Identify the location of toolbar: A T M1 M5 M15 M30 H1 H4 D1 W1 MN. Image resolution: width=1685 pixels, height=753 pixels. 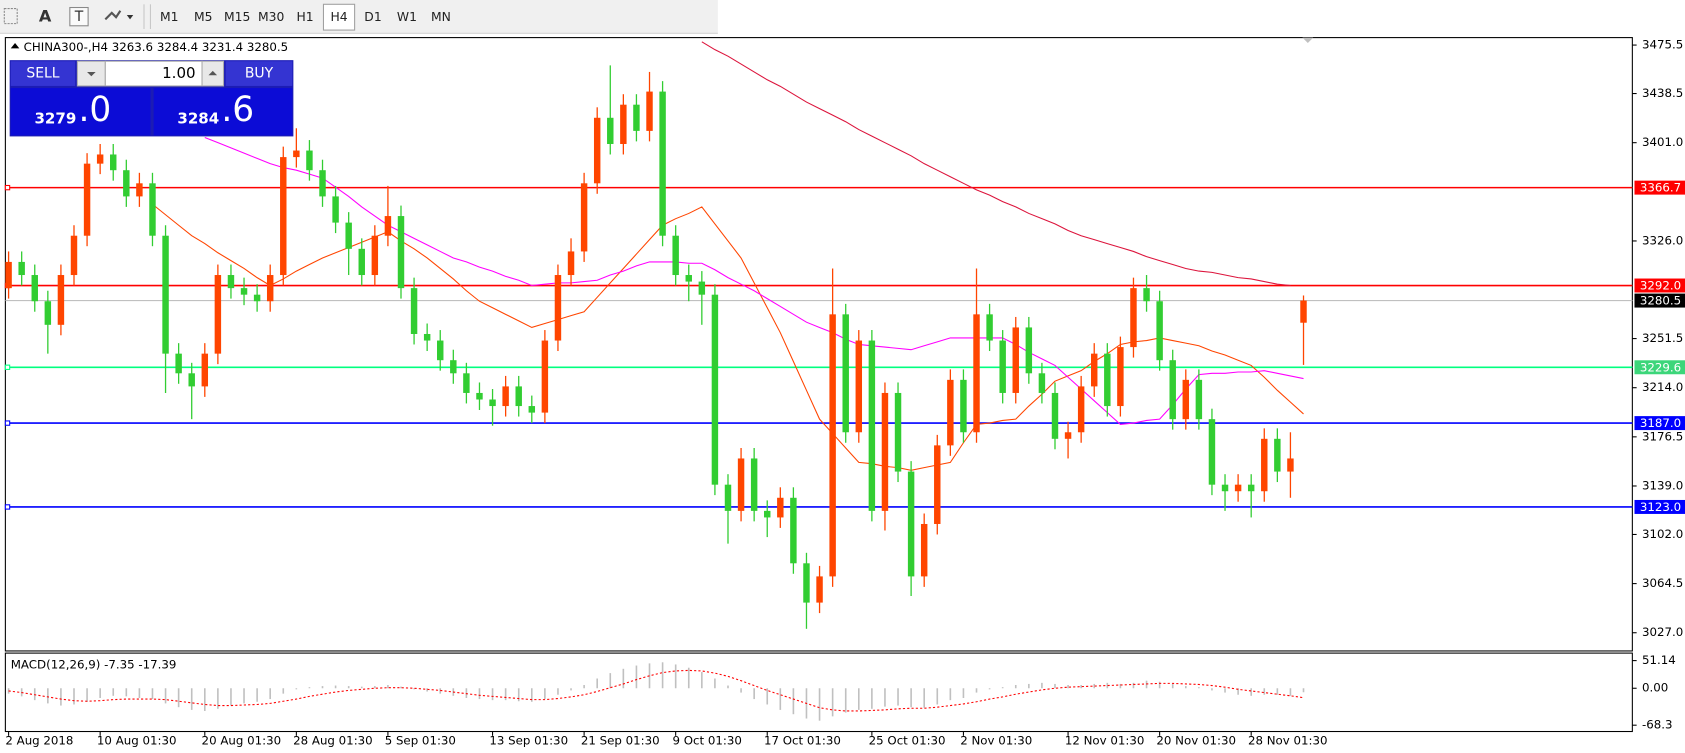
(359, 17).